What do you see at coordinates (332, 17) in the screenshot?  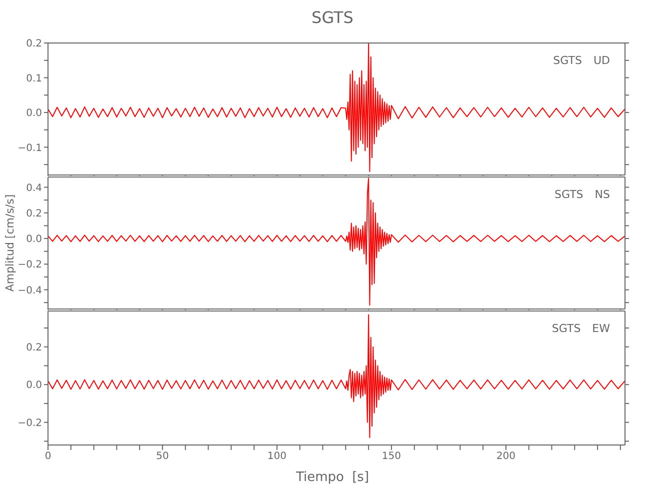 I see `chart-title: SGTS` at bounding box center [332, 17].